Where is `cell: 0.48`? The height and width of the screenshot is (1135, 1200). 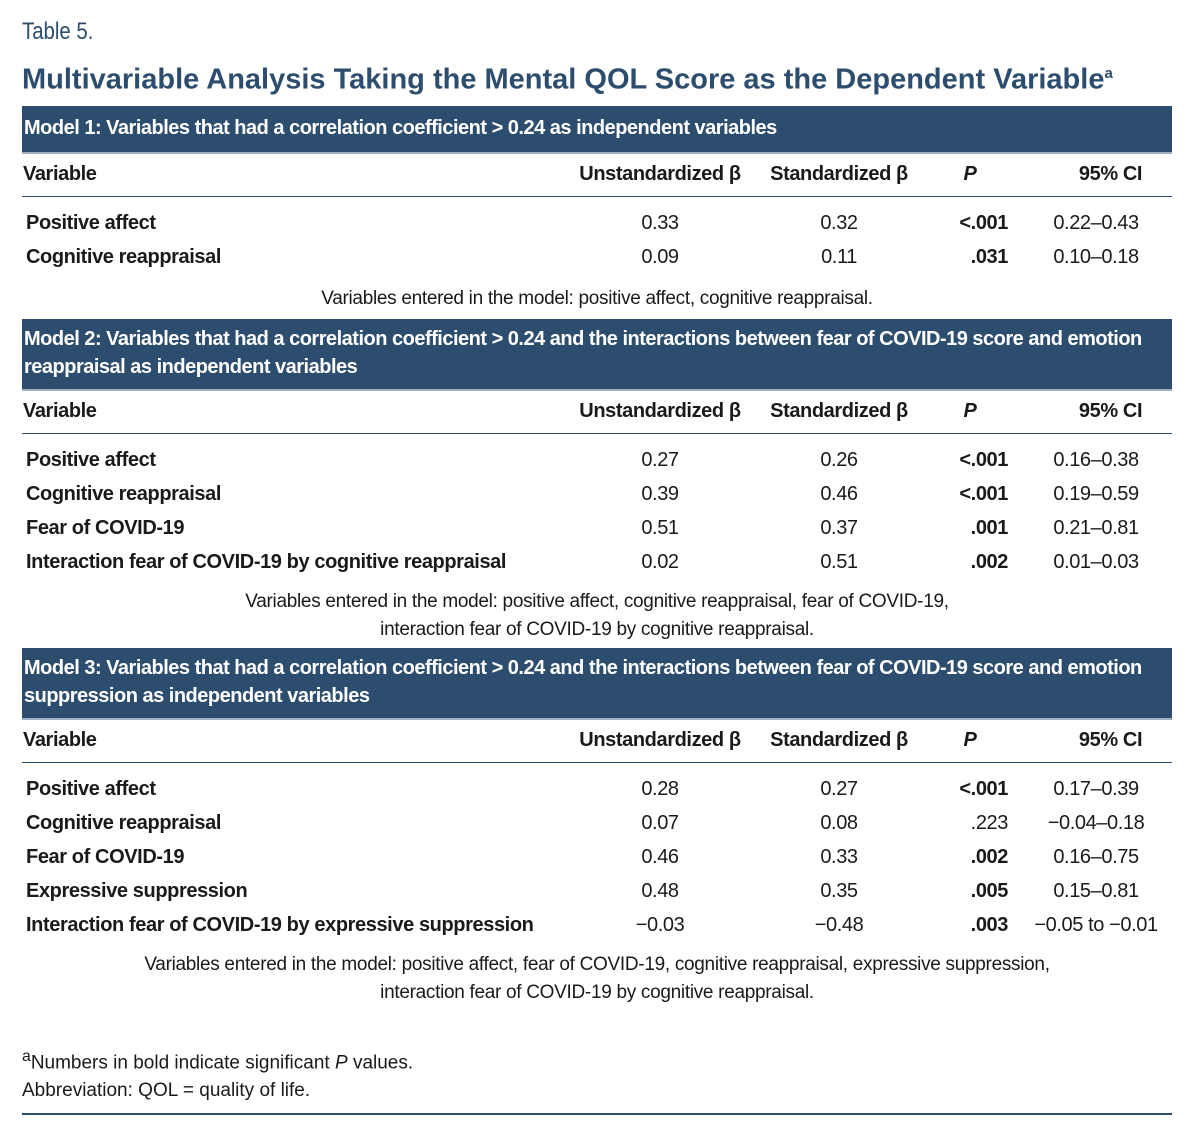 cell: 0.48 is located at coordinates (660, 891).